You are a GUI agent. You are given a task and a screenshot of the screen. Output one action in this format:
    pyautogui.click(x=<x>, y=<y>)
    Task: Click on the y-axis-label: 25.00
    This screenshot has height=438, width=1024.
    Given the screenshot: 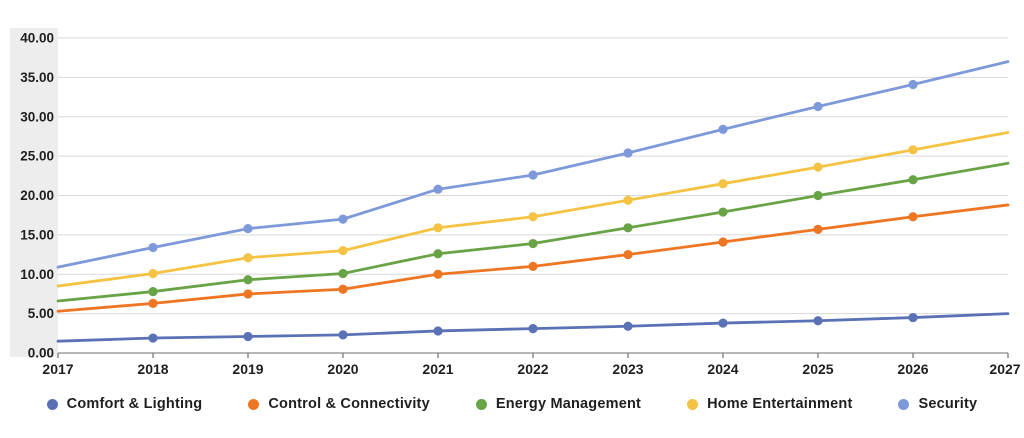 What is the action you would take?
    pyautogui.click(x=37, y=156)
    